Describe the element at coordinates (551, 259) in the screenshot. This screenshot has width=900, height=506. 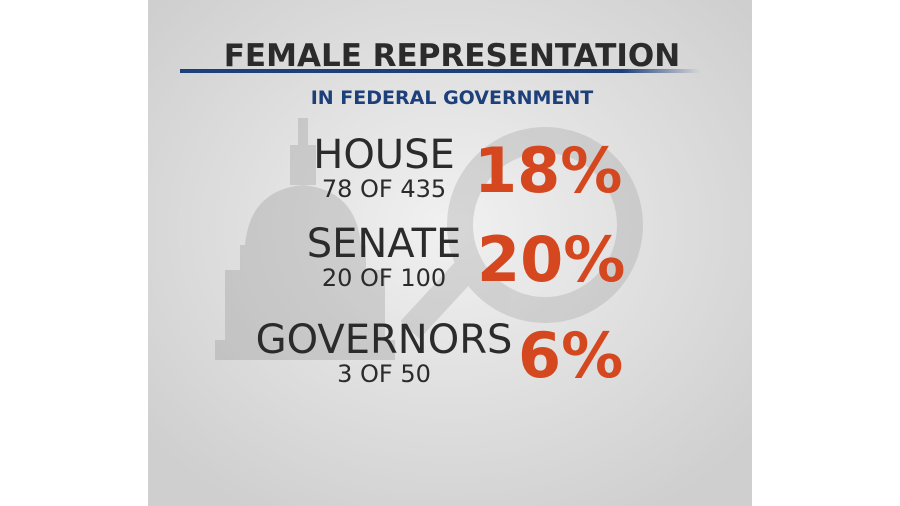
I see `row-percent: 20%` at that location.